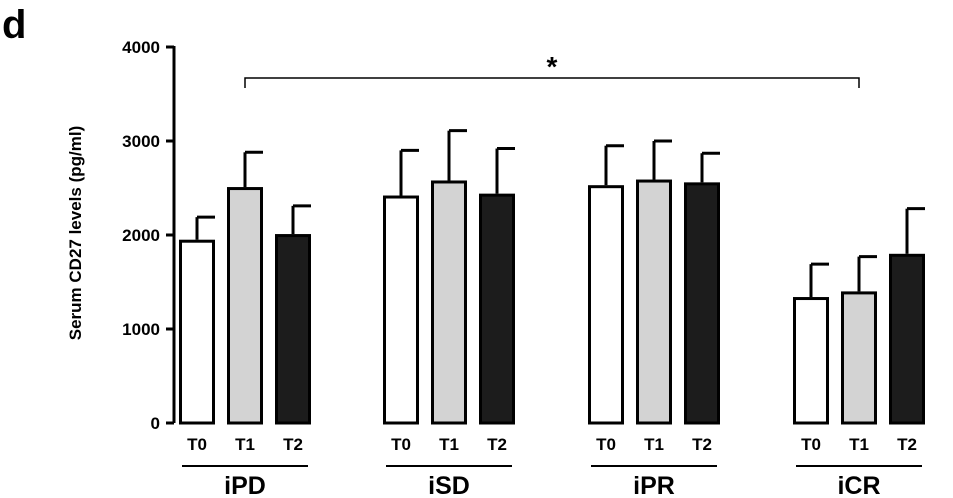 Image resolution: width=953 pixels, height=498 pixels. What do you see at coordinates (811, 361) in the screenshot?
I see `bar-iCR-T0` at bounding box center [811, 361].